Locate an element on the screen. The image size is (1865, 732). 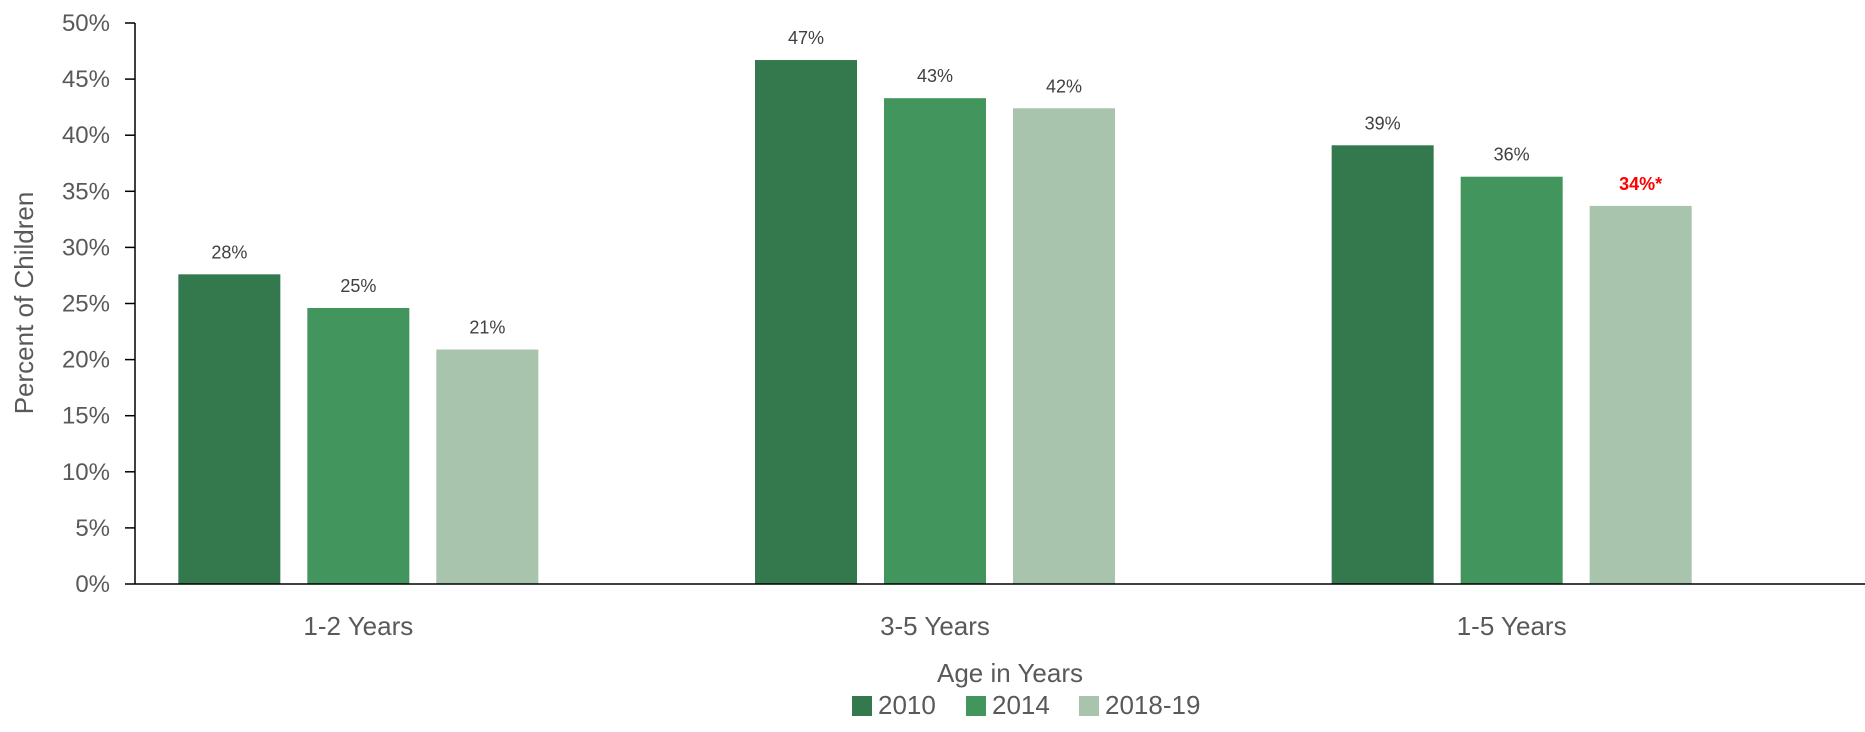
y-tick-label: 35% is located at coordinates (86, 191).